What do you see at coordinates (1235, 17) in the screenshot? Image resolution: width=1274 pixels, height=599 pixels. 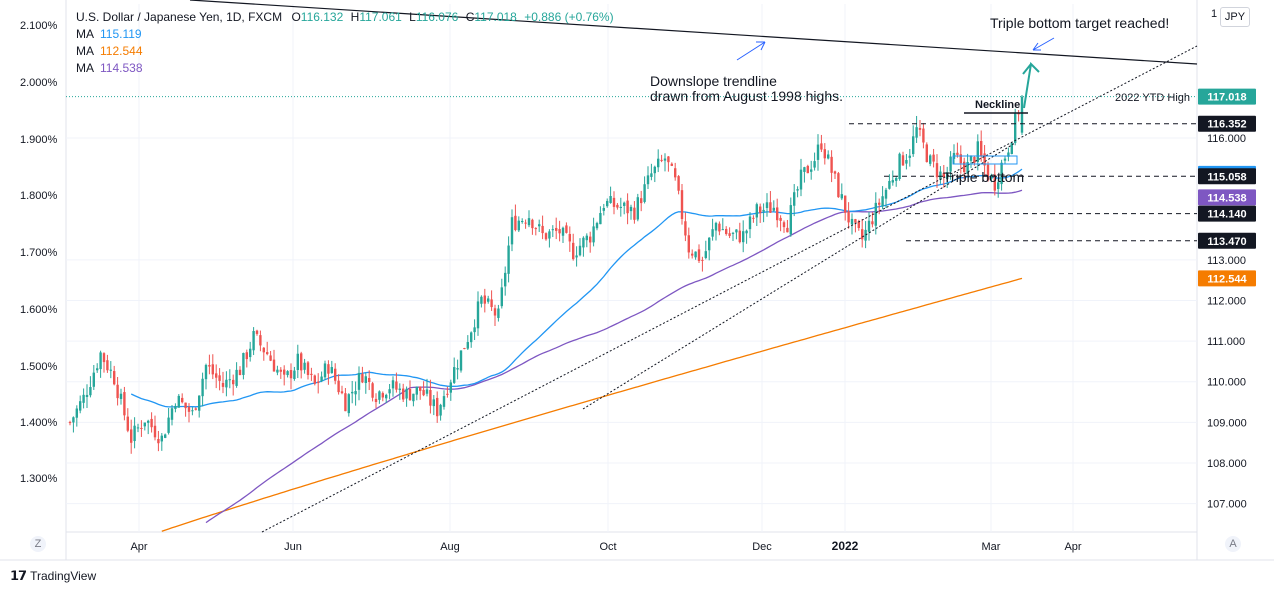 I see `currency-button: JPY` at bounding box center [1235, 17].